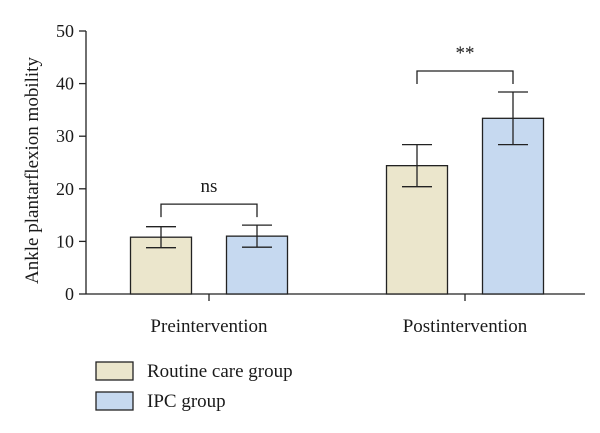 The height and width of the screenshot is (433, 600). What do you see at coordinates (194, 386) in the screenshot?
I see `chart-legend: Routine care group IPC group` at bounding box center [194, 386].